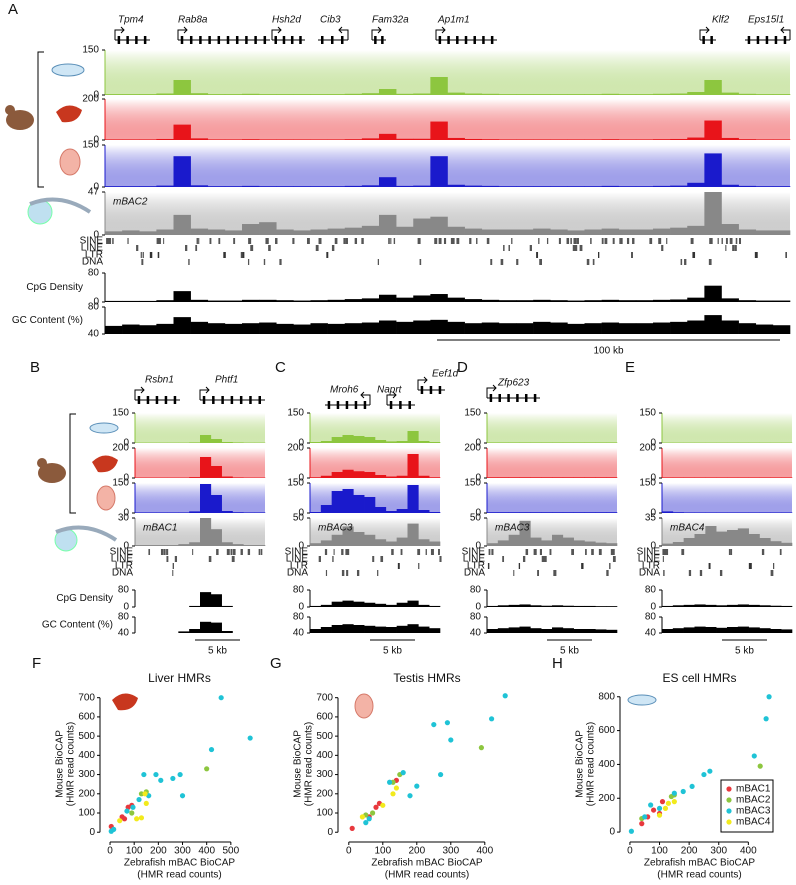 This screenshot has height=885, width=796. I want to click on repeat-label: DNA, so click(122, 573).